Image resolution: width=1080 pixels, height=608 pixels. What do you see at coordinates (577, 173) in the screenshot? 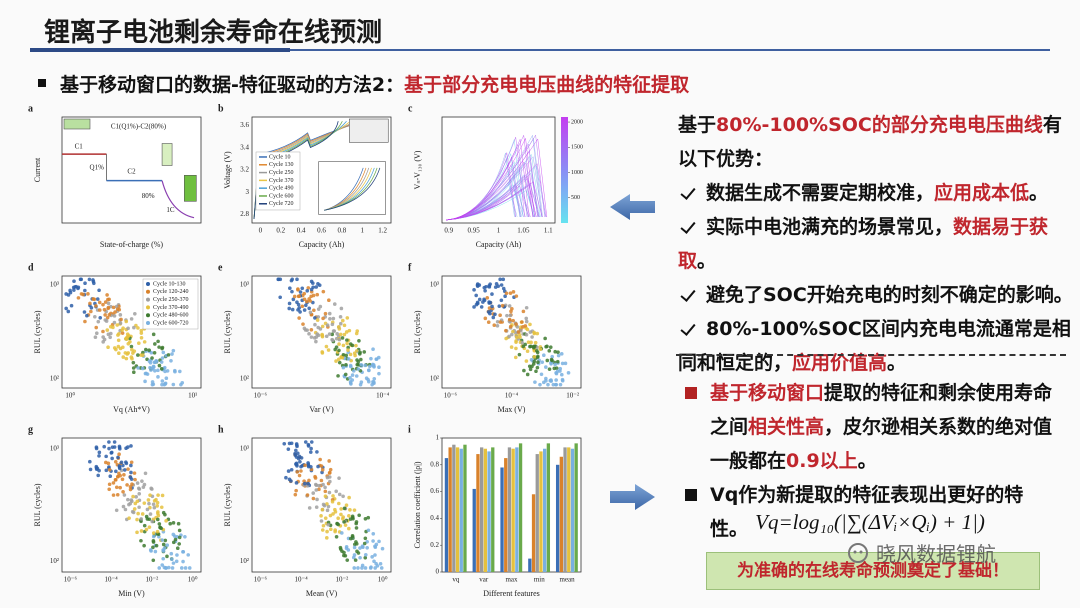
I see `colorbar-tick-label: 1000` at bounding box center [577, 173].